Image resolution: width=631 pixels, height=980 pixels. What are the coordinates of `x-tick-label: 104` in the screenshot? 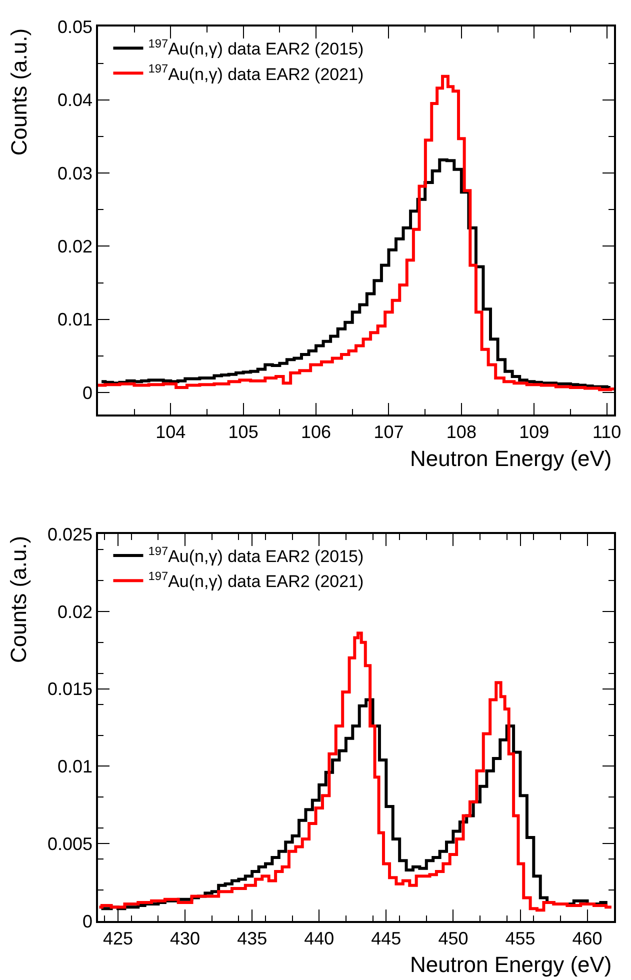 It's located at (171, 432).